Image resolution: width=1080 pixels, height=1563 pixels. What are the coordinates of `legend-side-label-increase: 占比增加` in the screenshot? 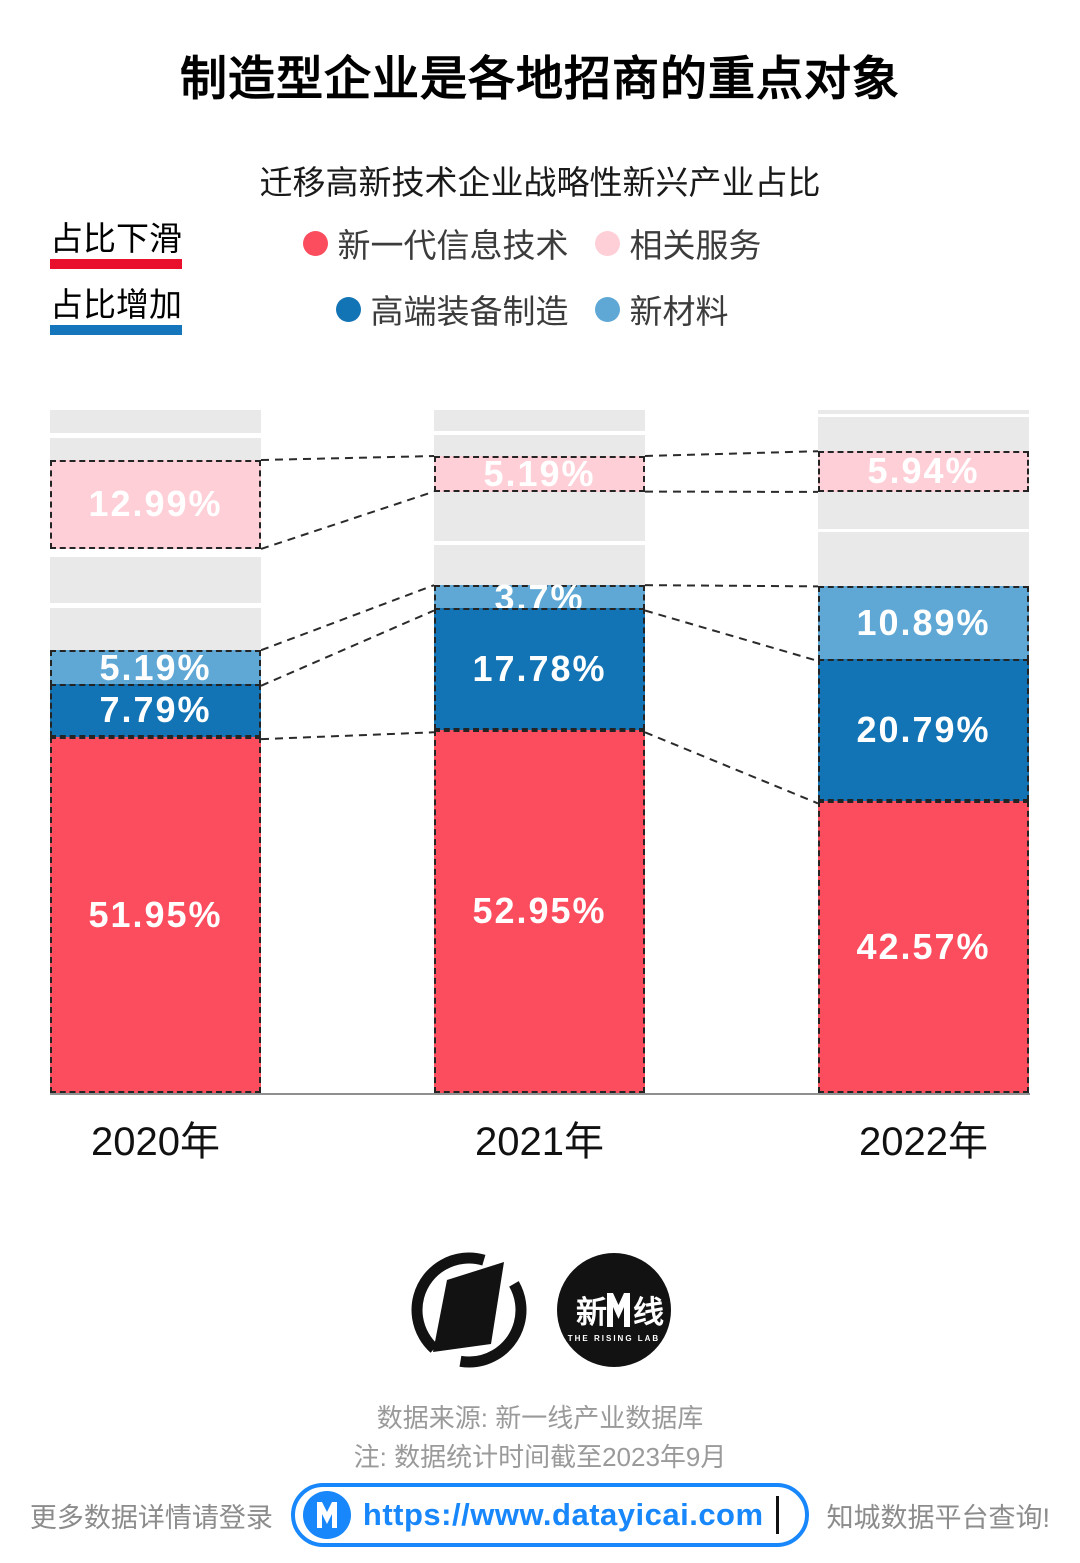 It's located at (116, 310).